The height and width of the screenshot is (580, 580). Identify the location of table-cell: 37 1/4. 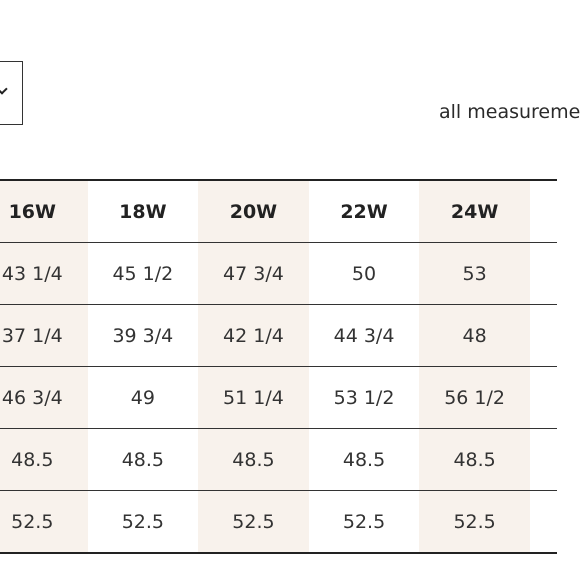
(44, 335).